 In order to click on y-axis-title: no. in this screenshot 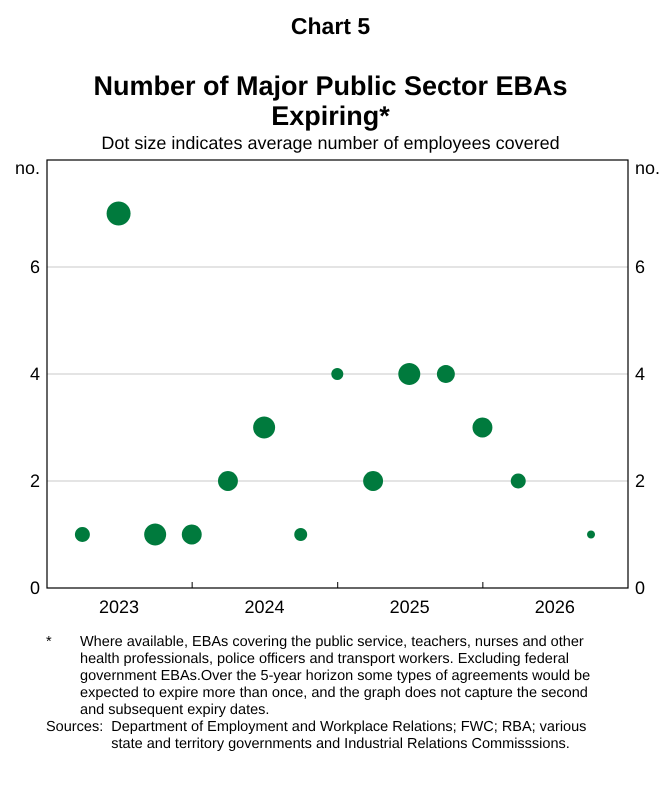, I will do `click(27, 168)`.